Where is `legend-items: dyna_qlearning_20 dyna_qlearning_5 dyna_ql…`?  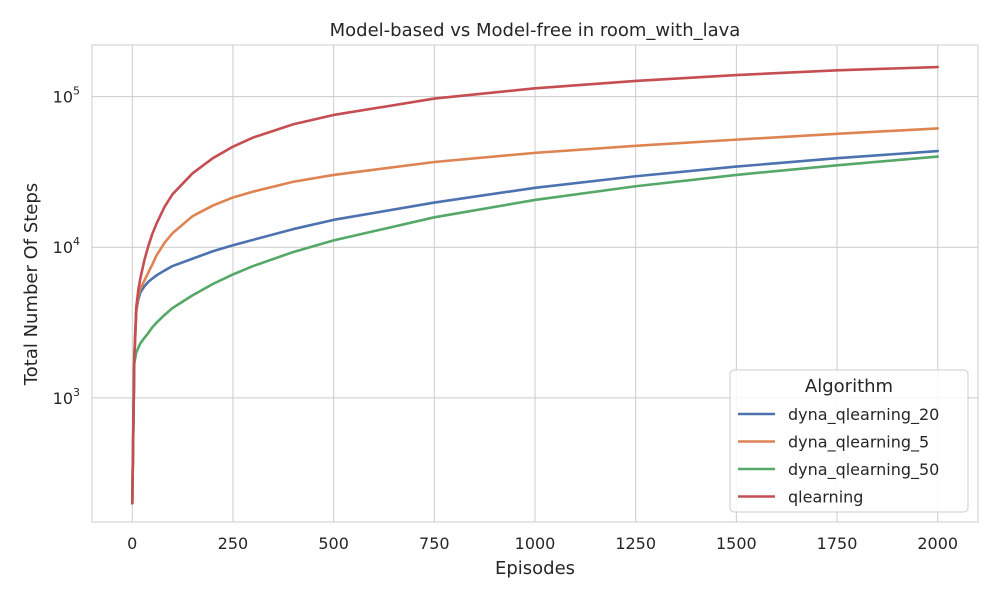
legend-items: dyna_qlearning_20 dyna_qlearning_5 dyna_ql… is located at coordinates (838, 456).